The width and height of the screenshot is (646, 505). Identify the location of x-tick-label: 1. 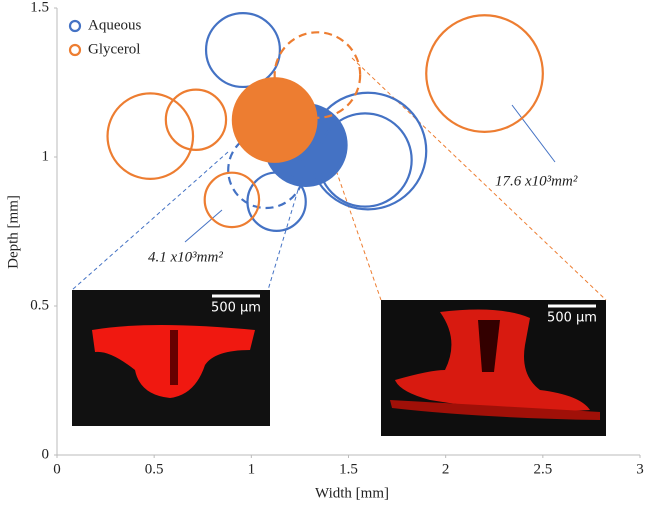
(252, 469).